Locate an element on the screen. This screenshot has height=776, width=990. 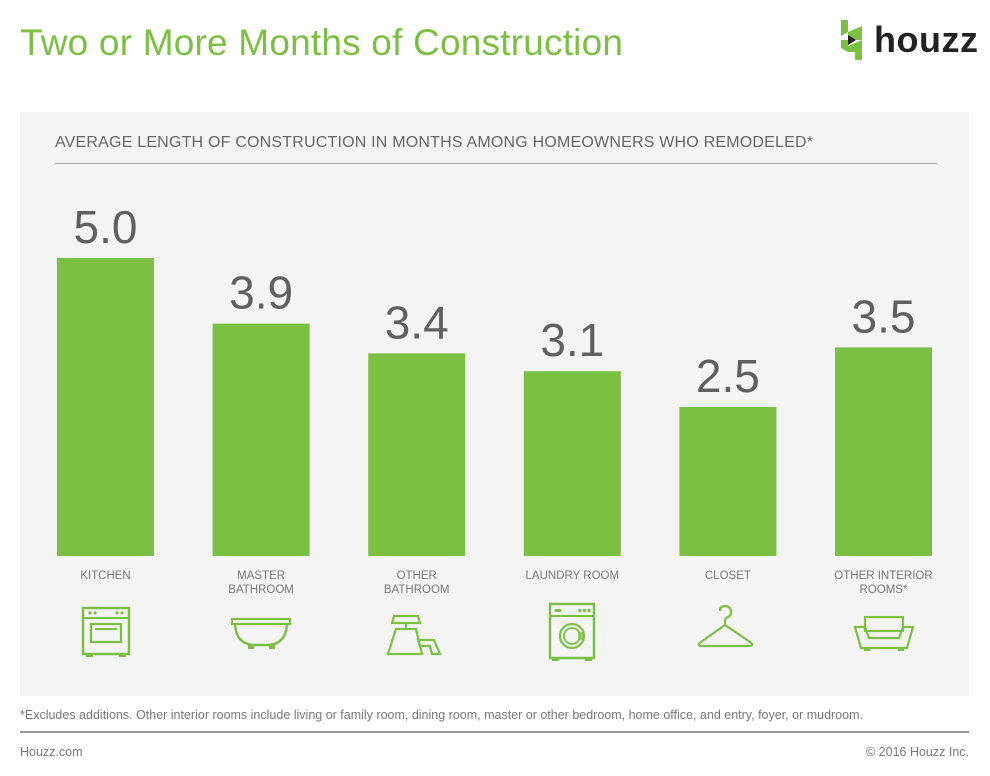
category-label: LAUNDRY ROOM is located at coordinates (572, 576).